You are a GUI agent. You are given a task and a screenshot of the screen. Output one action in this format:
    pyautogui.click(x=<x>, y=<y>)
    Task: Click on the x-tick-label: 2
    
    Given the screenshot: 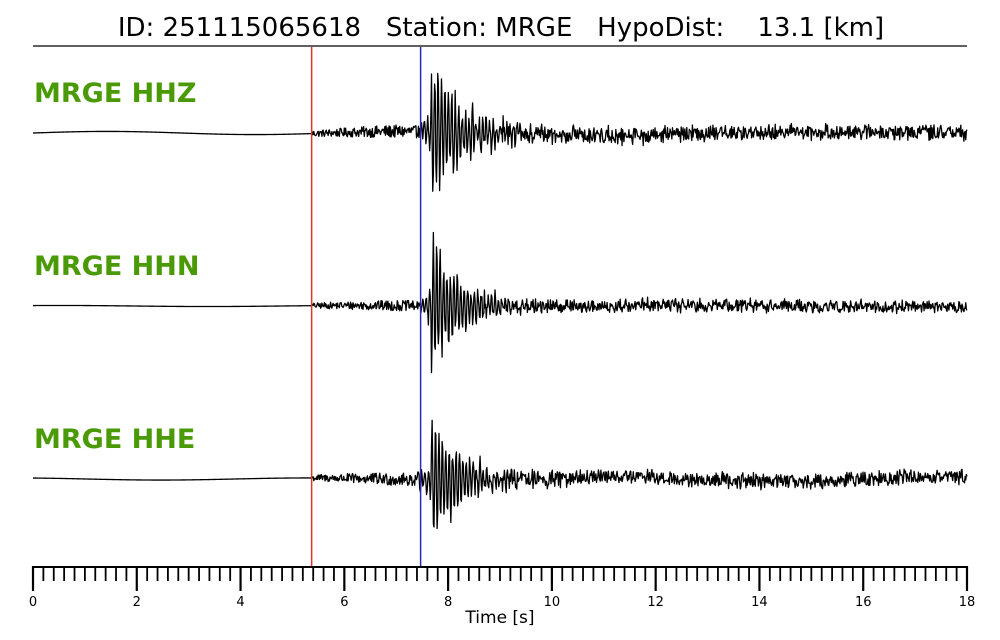 What is the action you would take?
    pyautogui.click(x=137, y=602)
    